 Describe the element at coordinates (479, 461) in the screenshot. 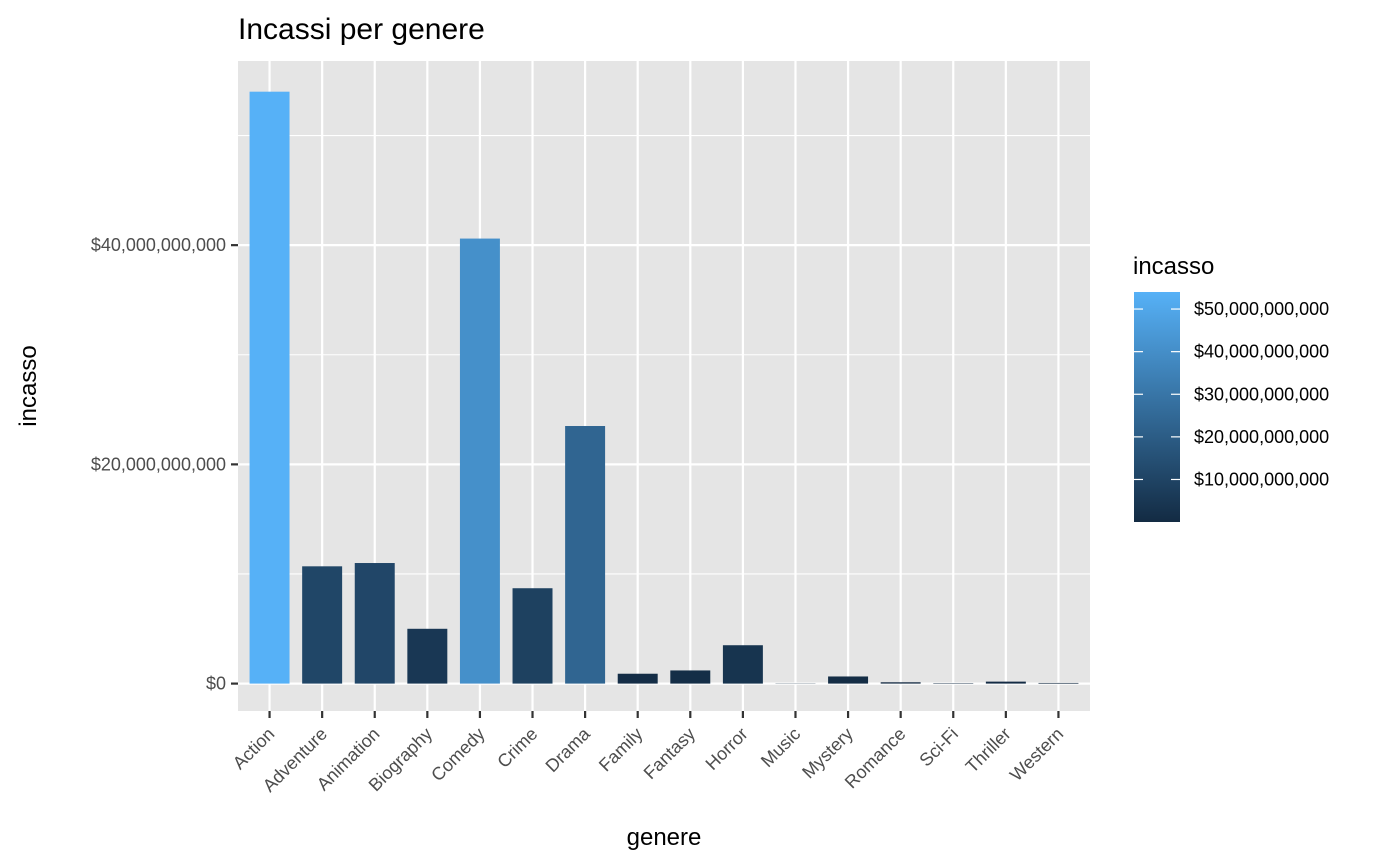

I see `bar-comedy` at that location.